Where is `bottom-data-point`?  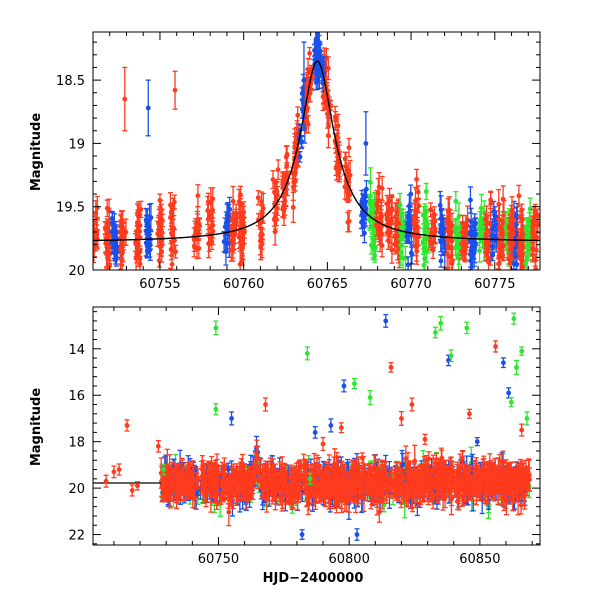 bottom-data-point is located at coordinates (384, 505).